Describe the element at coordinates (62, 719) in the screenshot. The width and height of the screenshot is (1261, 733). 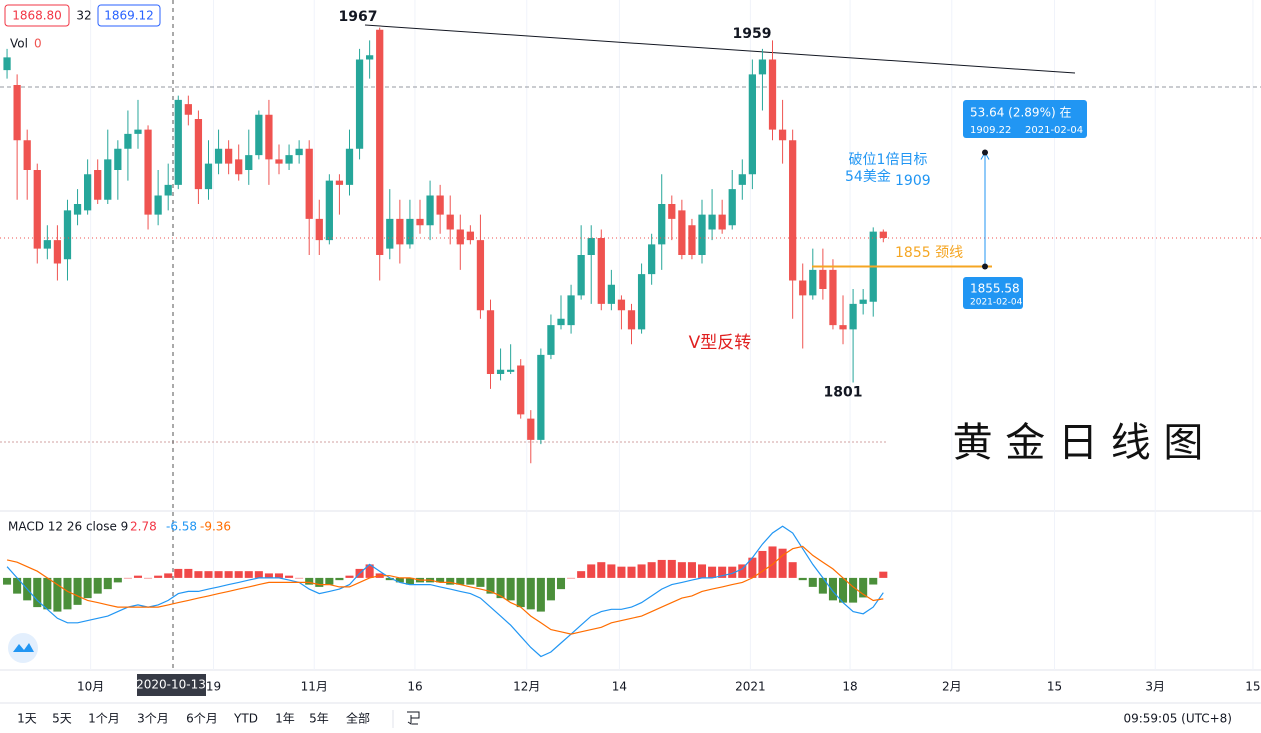
I see `range-button: 5天` at that location.